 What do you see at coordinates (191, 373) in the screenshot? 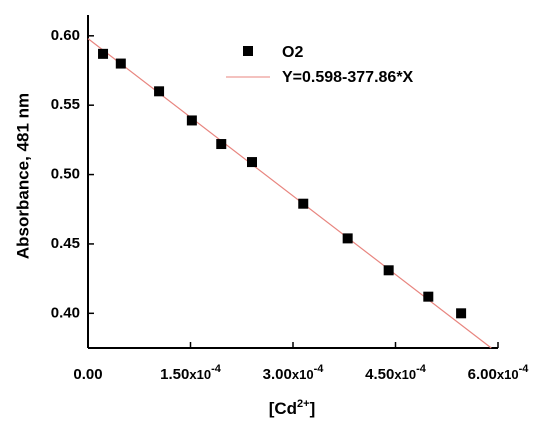
I see `x-tick-label: 1.50x10⁻⁴` at bounding box center [191, 373].